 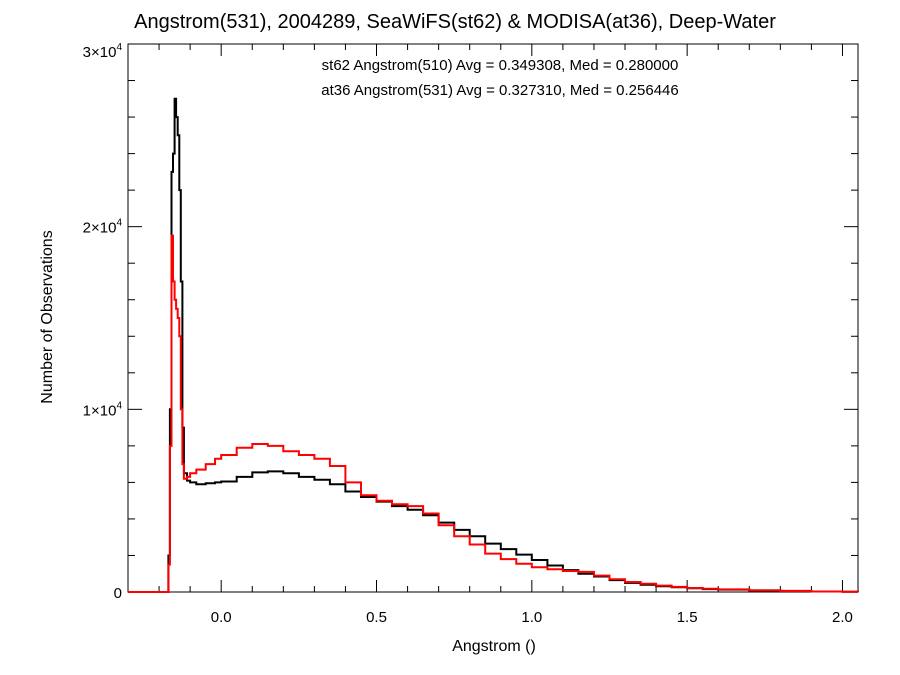 I want to click on y-tick-label: 3×10⁴, so click(x=103, y=51).